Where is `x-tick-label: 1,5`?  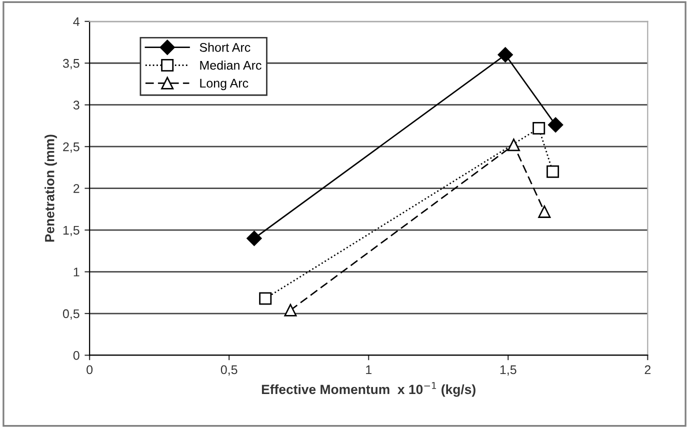 x-tick-label: 1,5 is located at coordinates (508, 370).